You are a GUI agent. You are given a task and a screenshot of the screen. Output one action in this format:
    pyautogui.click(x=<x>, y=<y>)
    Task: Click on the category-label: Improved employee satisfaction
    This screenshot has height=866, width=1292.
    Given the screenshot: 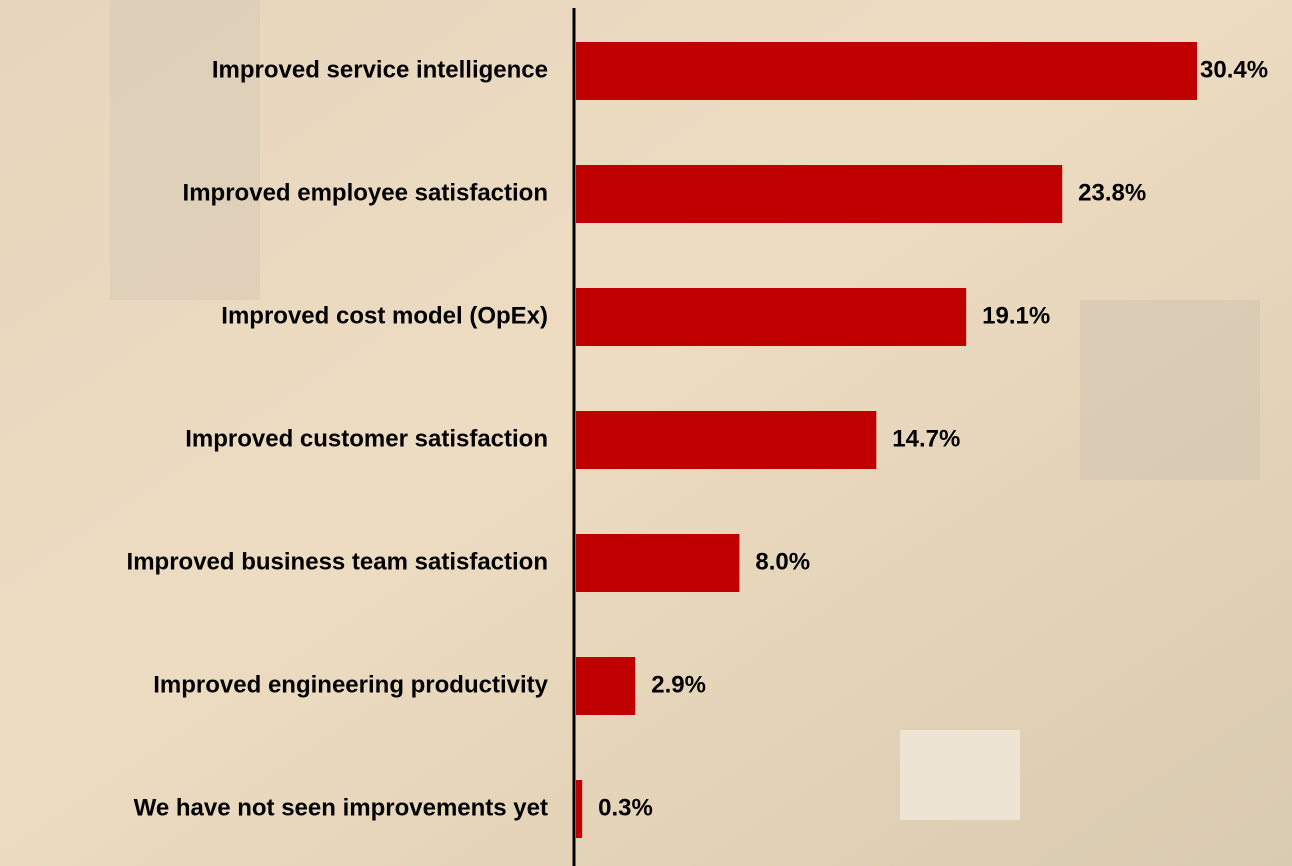 What is the action you would take?
    pyautogui.click(x=365, y=192)
    